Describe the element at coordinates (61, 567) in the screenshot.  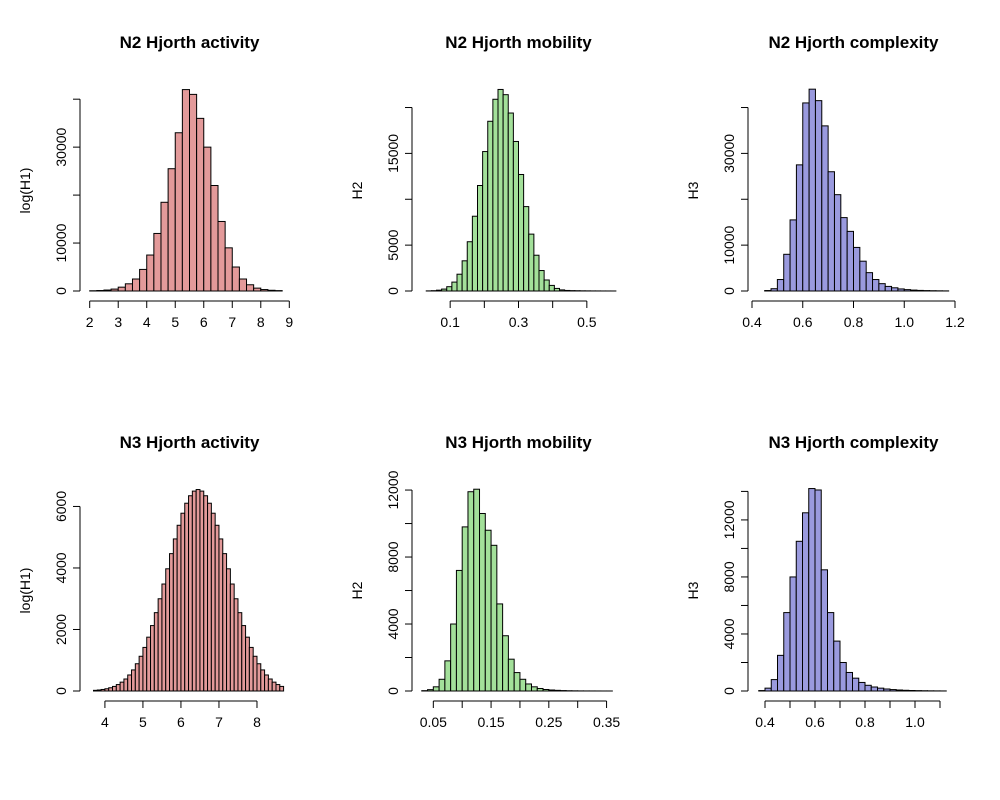
I see `y-tick-label: 4000` at that location.